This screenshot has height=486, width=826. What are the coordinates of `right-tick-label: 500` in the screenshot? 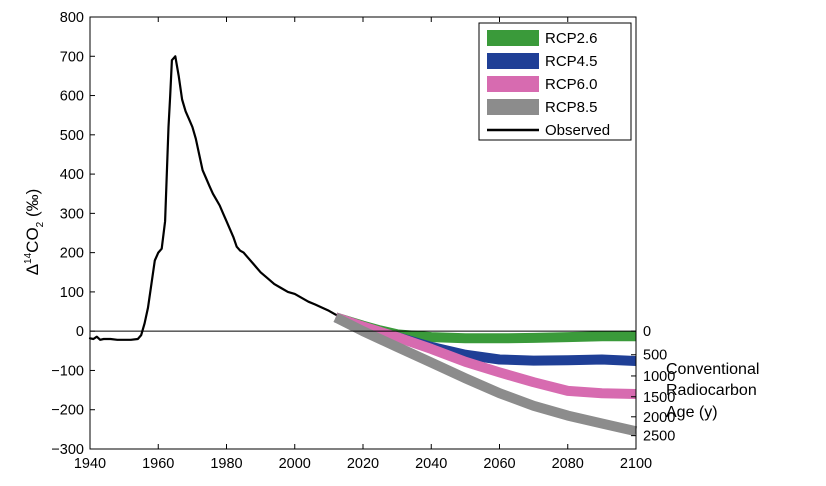 It's located at (655, 356).